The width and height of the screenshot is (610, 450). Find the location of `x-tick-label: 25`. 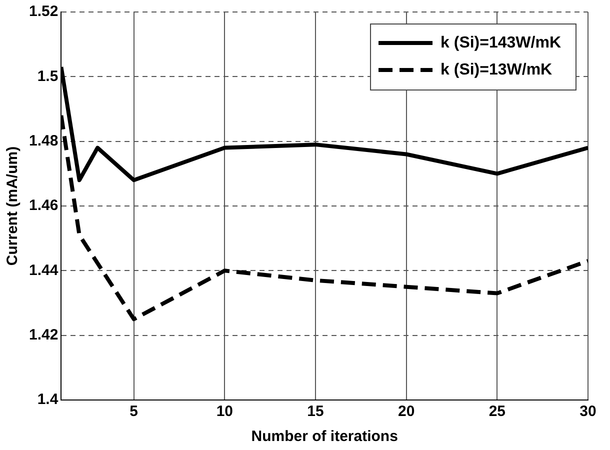

x-tick-label: 25 is located at coordinates (497, 411).